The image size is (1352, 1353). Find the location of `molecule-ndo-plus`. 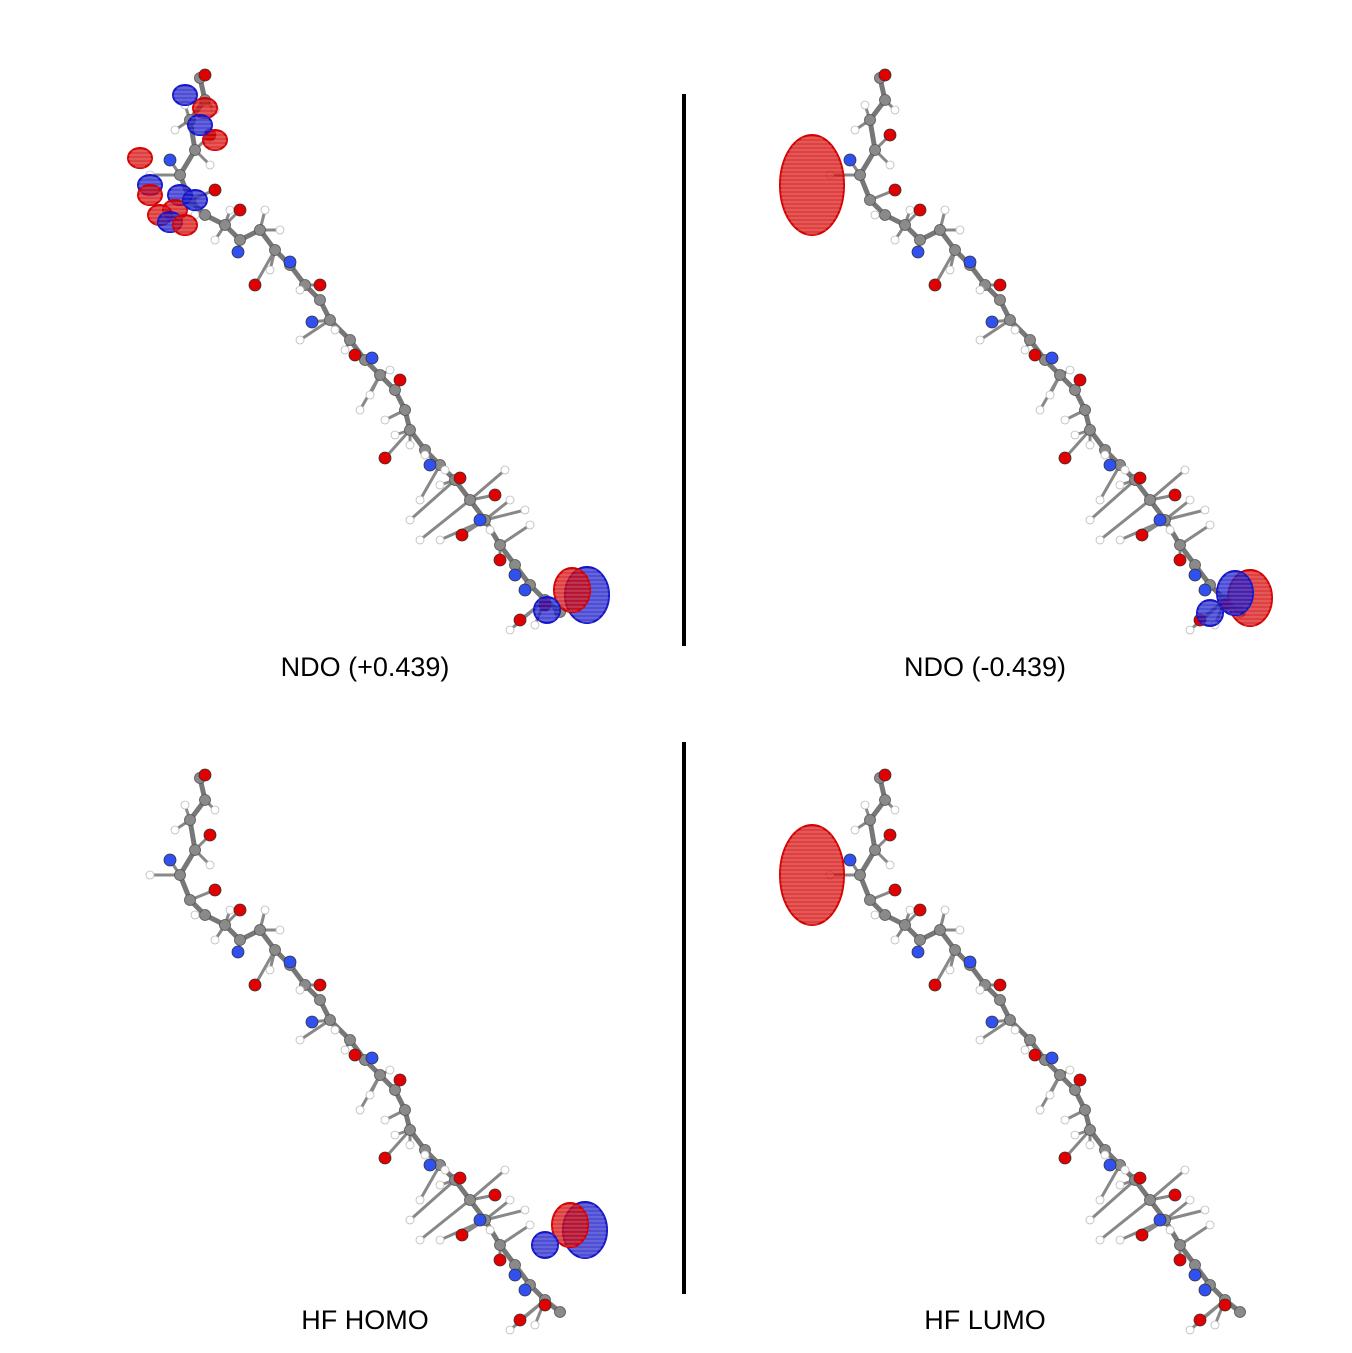

molecule-ndo-plus is located at coordinates (368, 351).